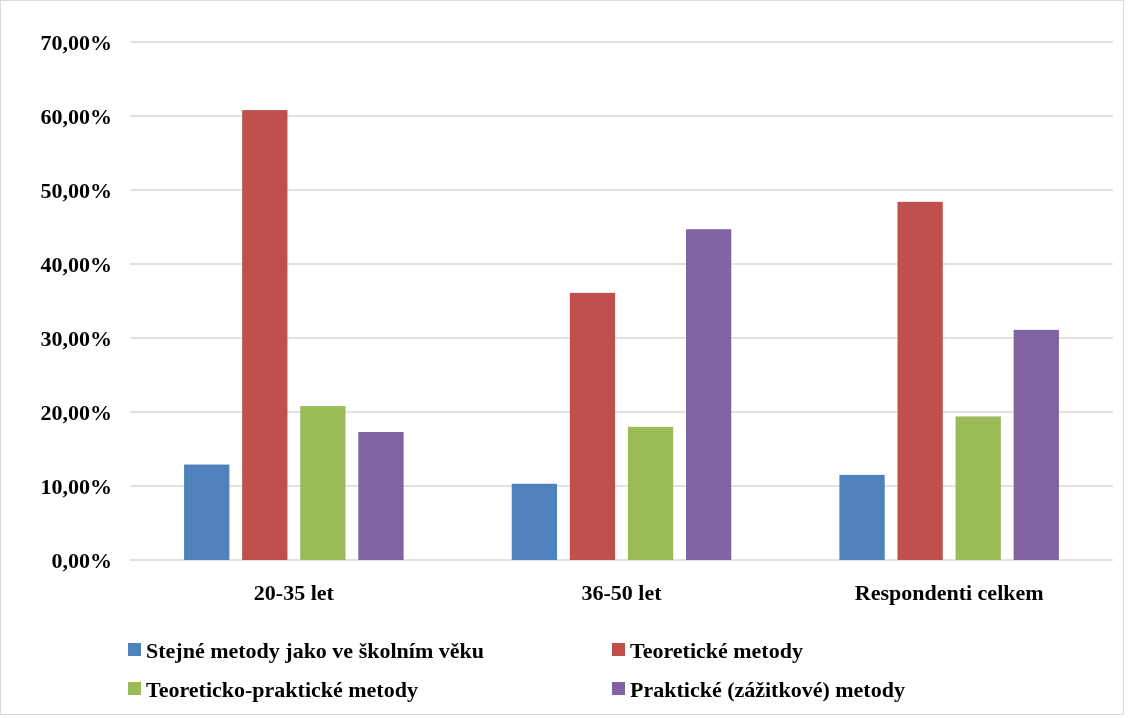  Describe the element at coordinates (76, 42) in the screenshot. I see `y-tick-label: 70,00%` at that location.